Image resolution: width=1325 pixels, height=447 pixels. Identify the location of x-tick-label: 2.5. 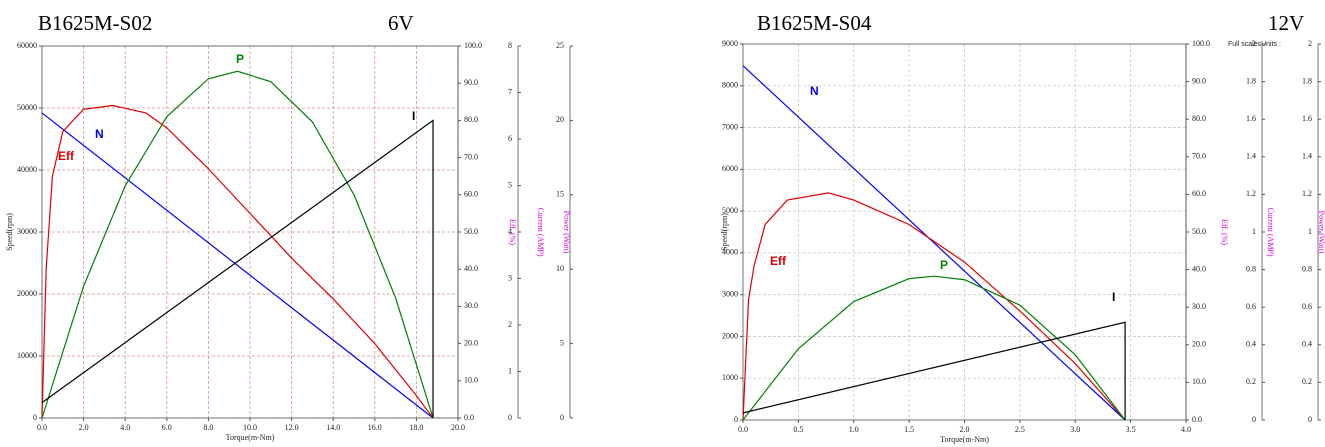
(1020, 429).